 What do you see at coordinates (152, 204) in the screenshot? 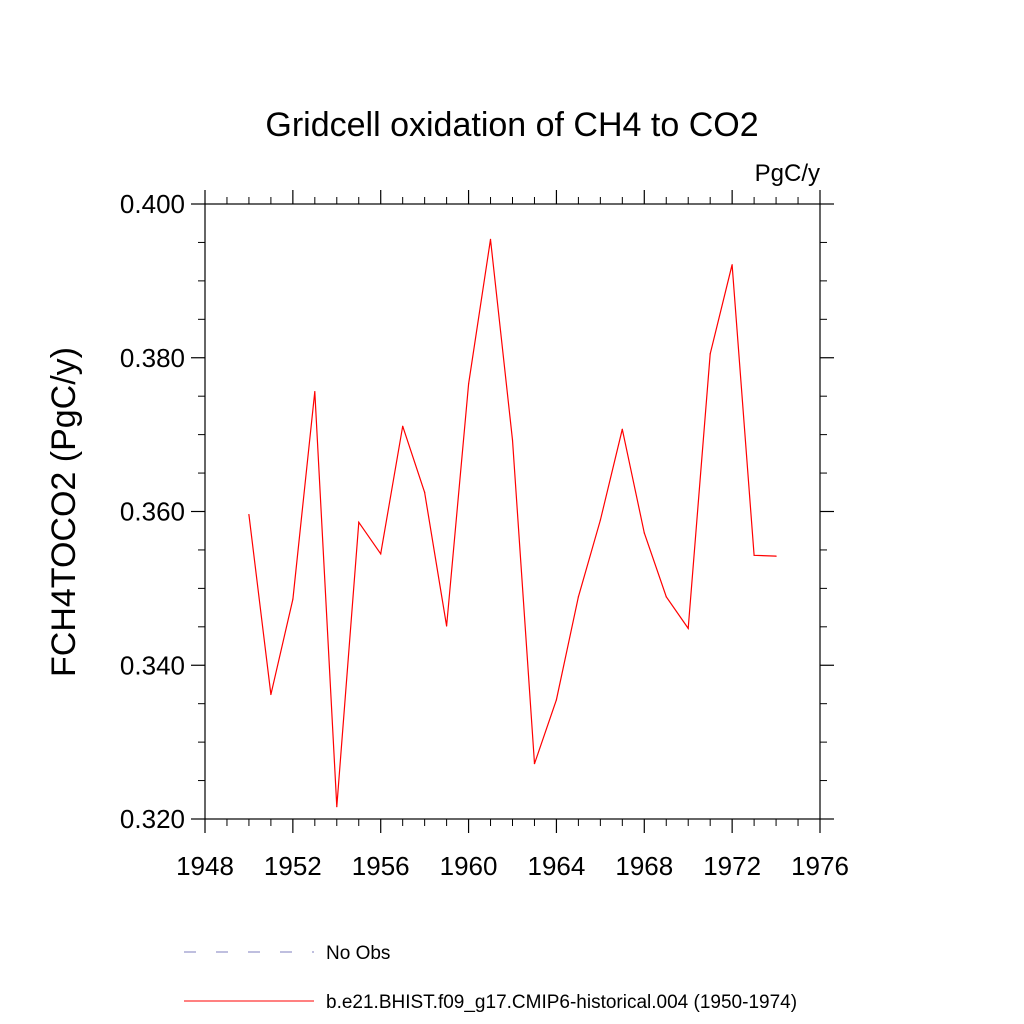
I see `y-tick-label: 0.400` at bounding box center [152, 204].